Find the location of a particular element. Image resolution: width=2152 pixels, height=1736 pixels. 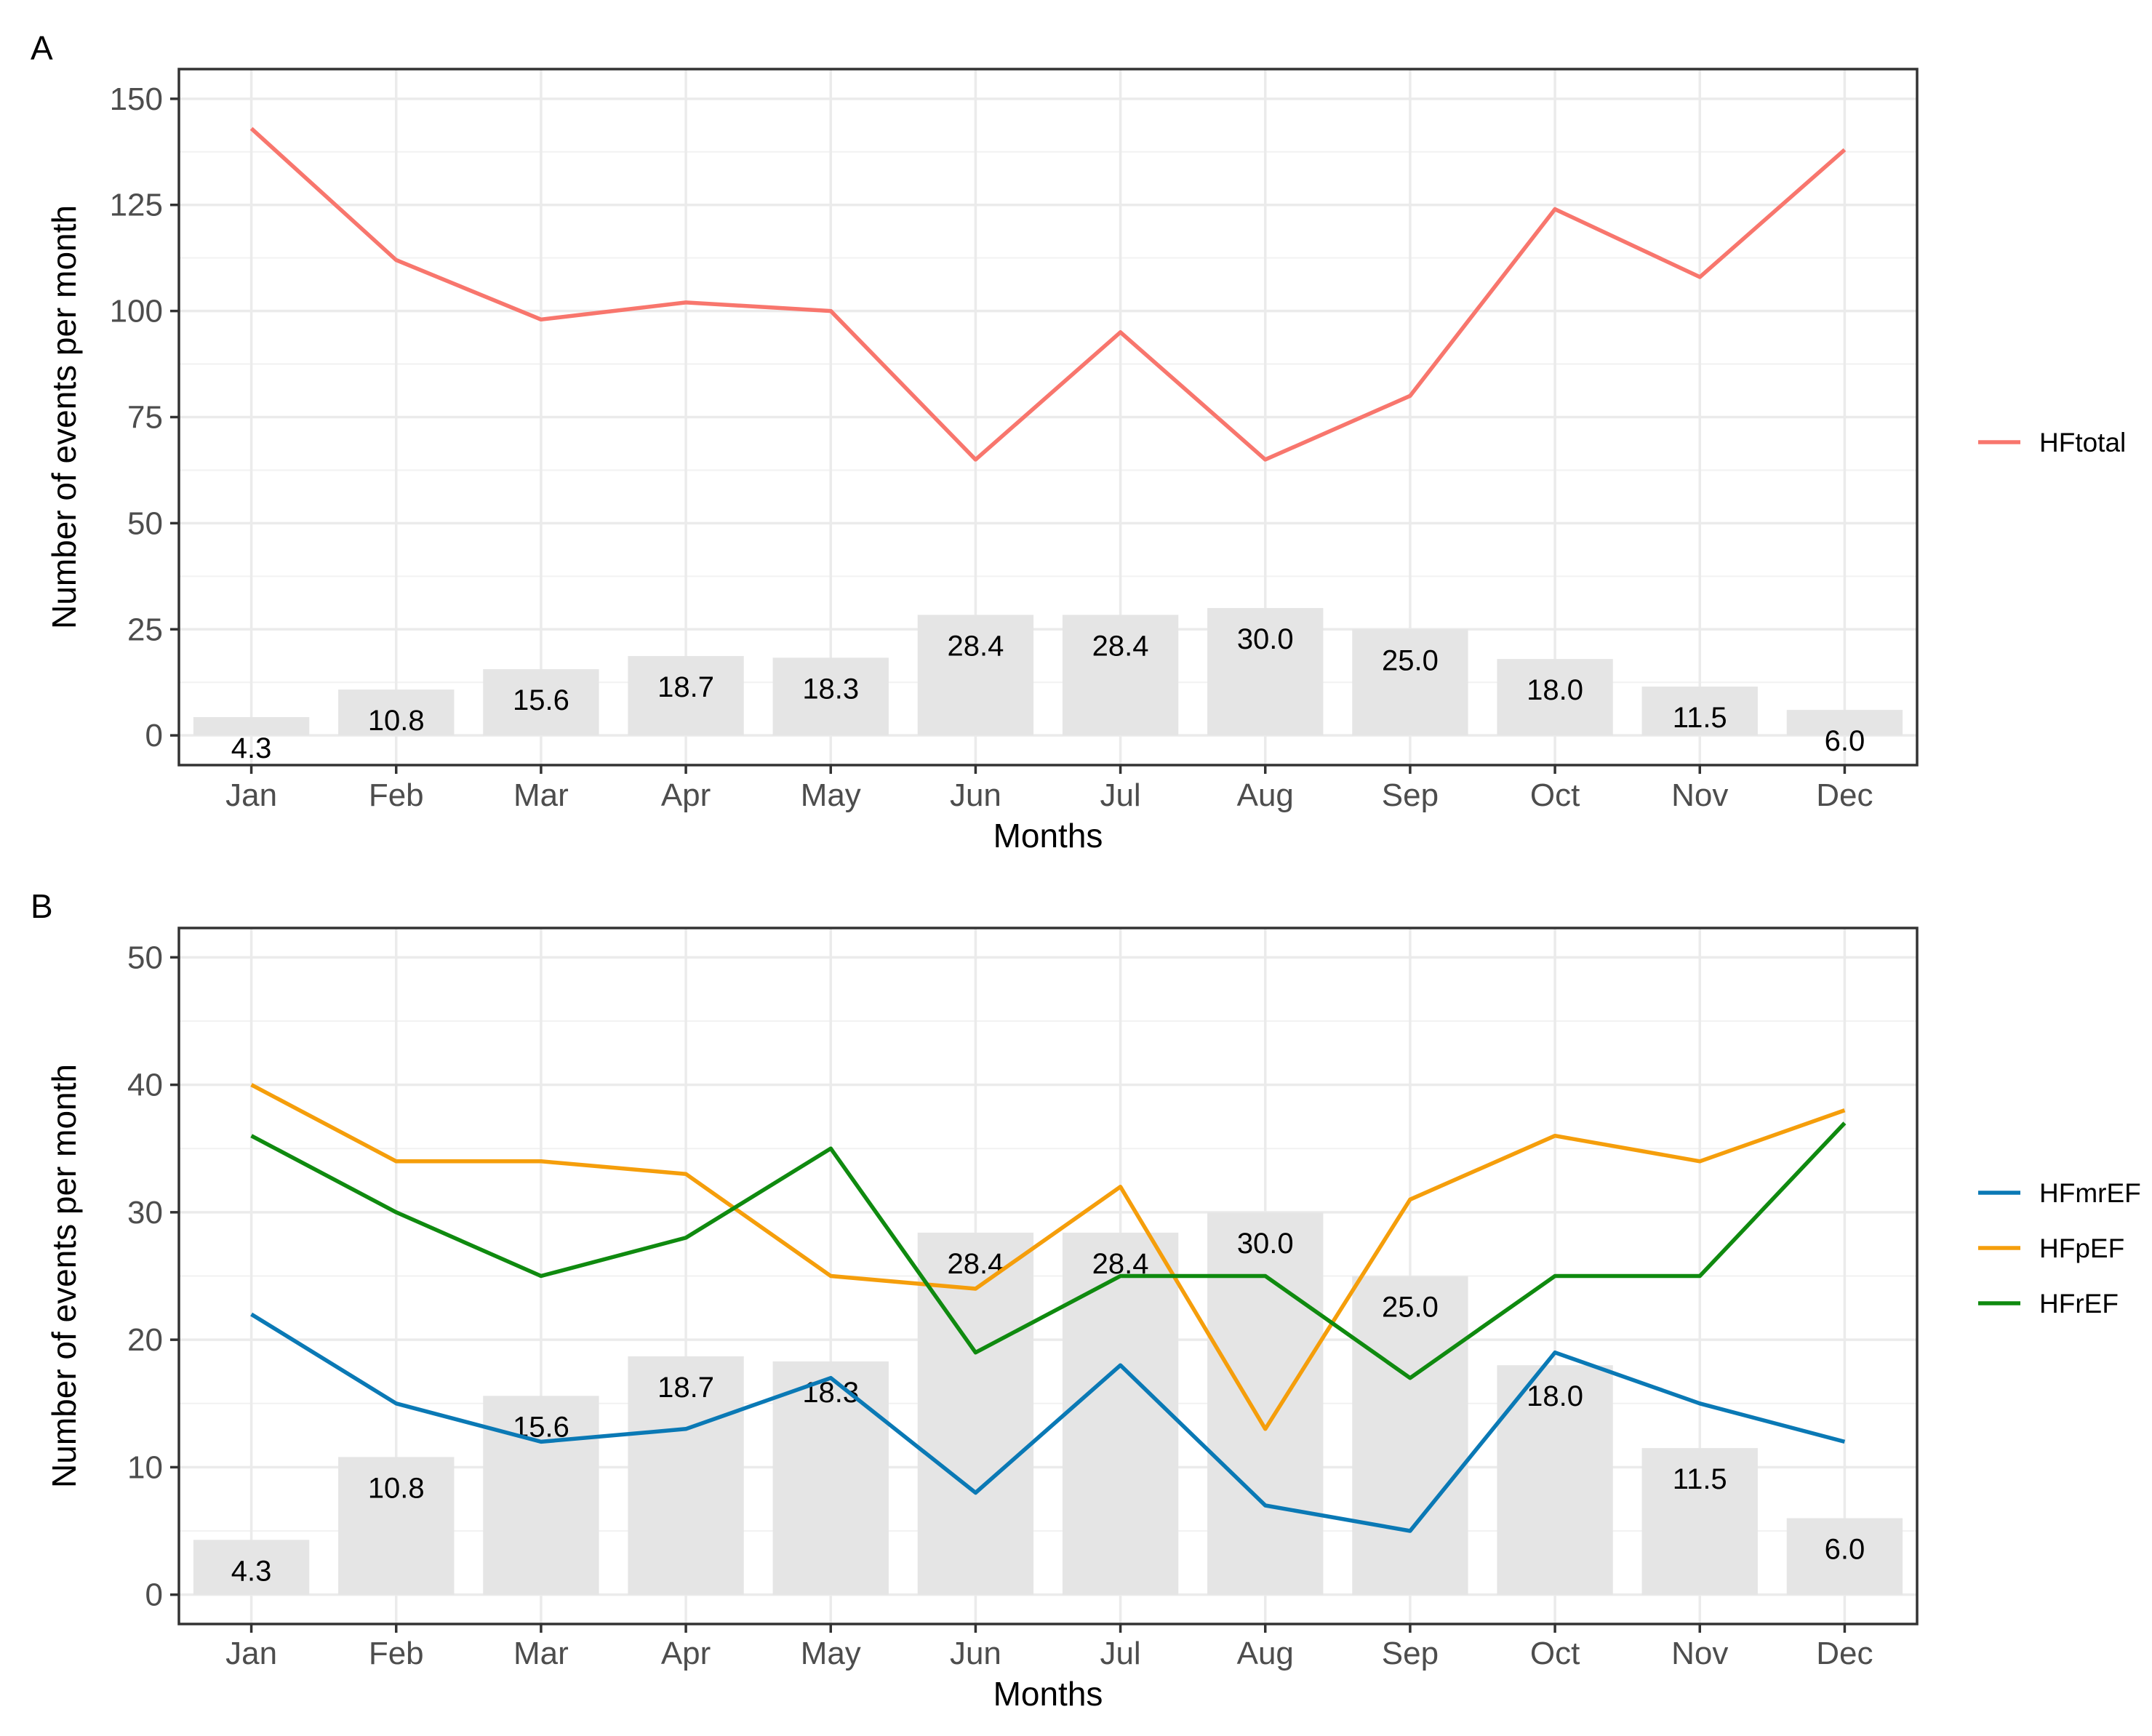

y-tick-label: 125 is located at coordinates (136, 205).